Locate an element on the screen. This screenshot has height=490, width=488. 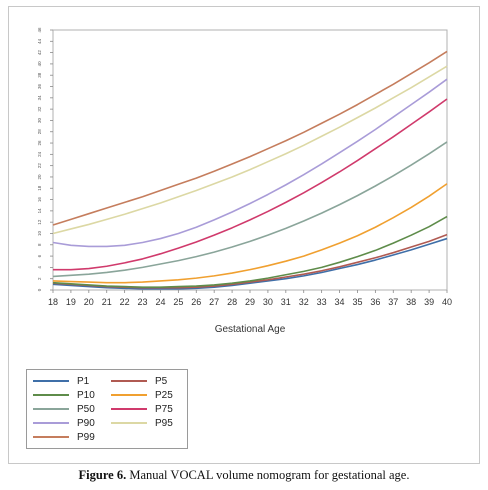
y-tick-label: 10 is located at coordinates (39, 233).